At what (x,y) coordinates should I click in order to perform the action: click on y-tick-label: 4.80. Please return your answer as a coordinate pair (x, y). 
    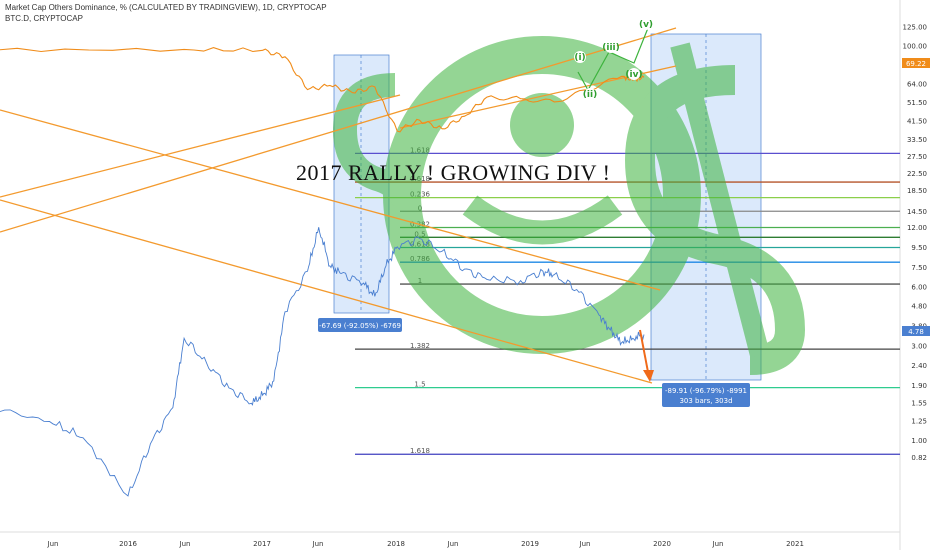
    Looking at the image, I should click on (919, 306).